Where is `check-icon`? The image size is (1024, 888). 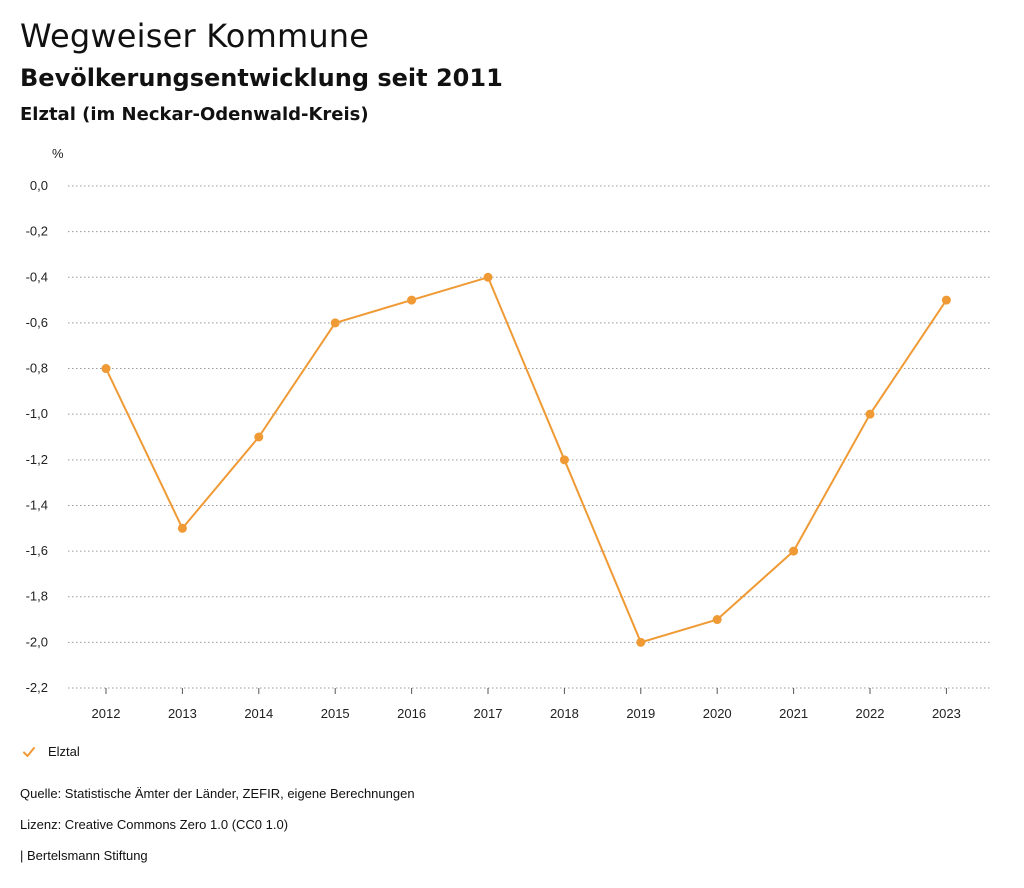 check-icon is located at coordinates (29, 751).